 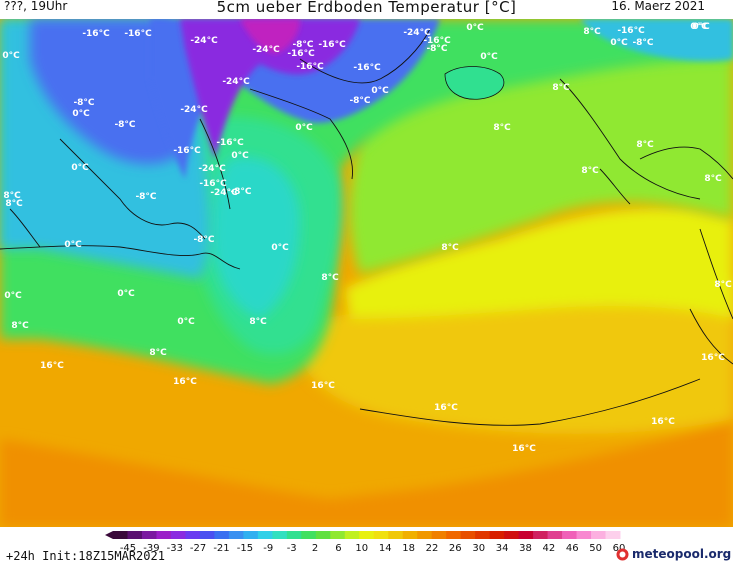 I want to click on init-time: +24h Init:18Z15MAR2021, so click(x=85, y=556).